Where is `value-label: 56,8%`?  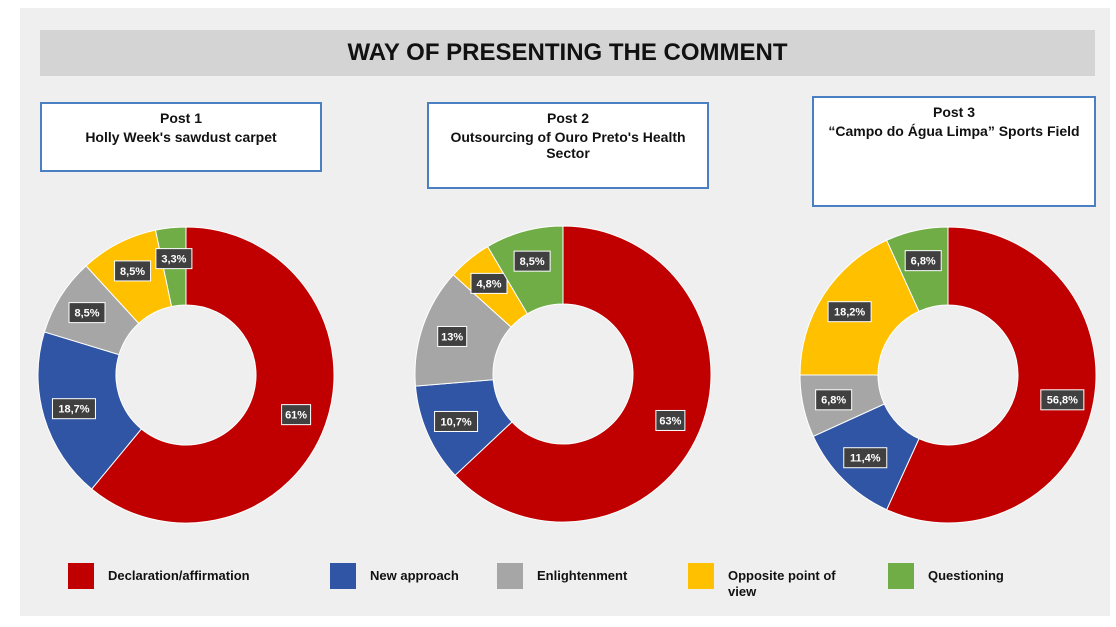 value-label: 56,8% is located at coordinates (1062, 401).